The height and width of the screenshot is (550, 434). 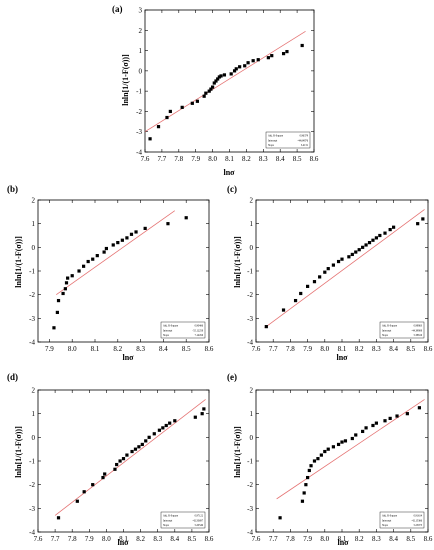 I want to click on panel-e-xlabel: lnσ, so click(x=343, y=542).